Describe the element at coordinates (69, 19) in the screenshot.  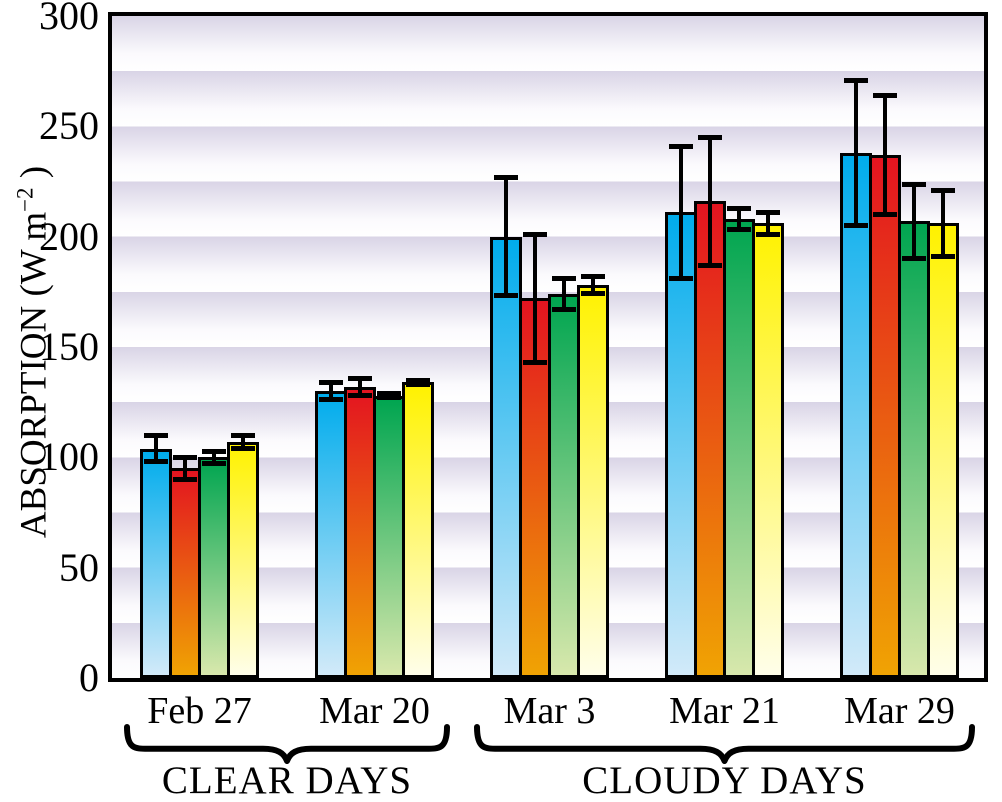
I see `y-tick-label-300: 300` at that location.